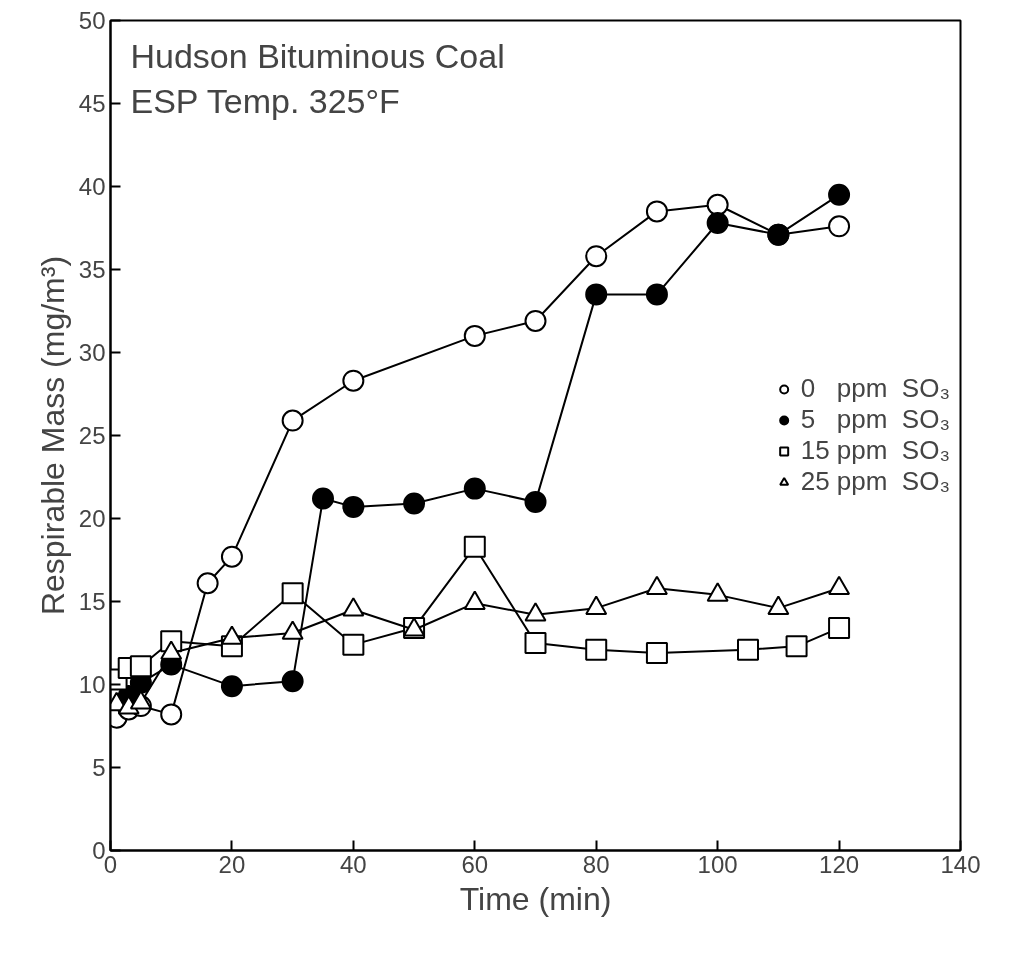 The width and height of the screenshot is (1009, 961). I want to click on legend-label: 0 ppm SO₃, so click(875, 388).